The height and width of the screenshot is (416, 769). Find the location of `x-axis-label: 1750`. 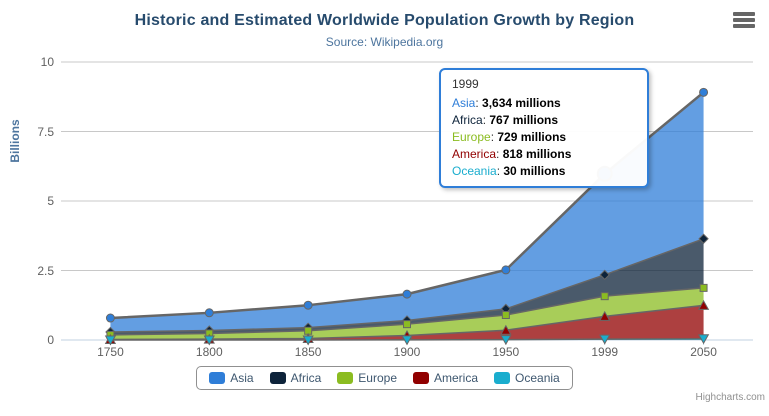

x-axis-label: 1750 is located at coordinates (110, 352).